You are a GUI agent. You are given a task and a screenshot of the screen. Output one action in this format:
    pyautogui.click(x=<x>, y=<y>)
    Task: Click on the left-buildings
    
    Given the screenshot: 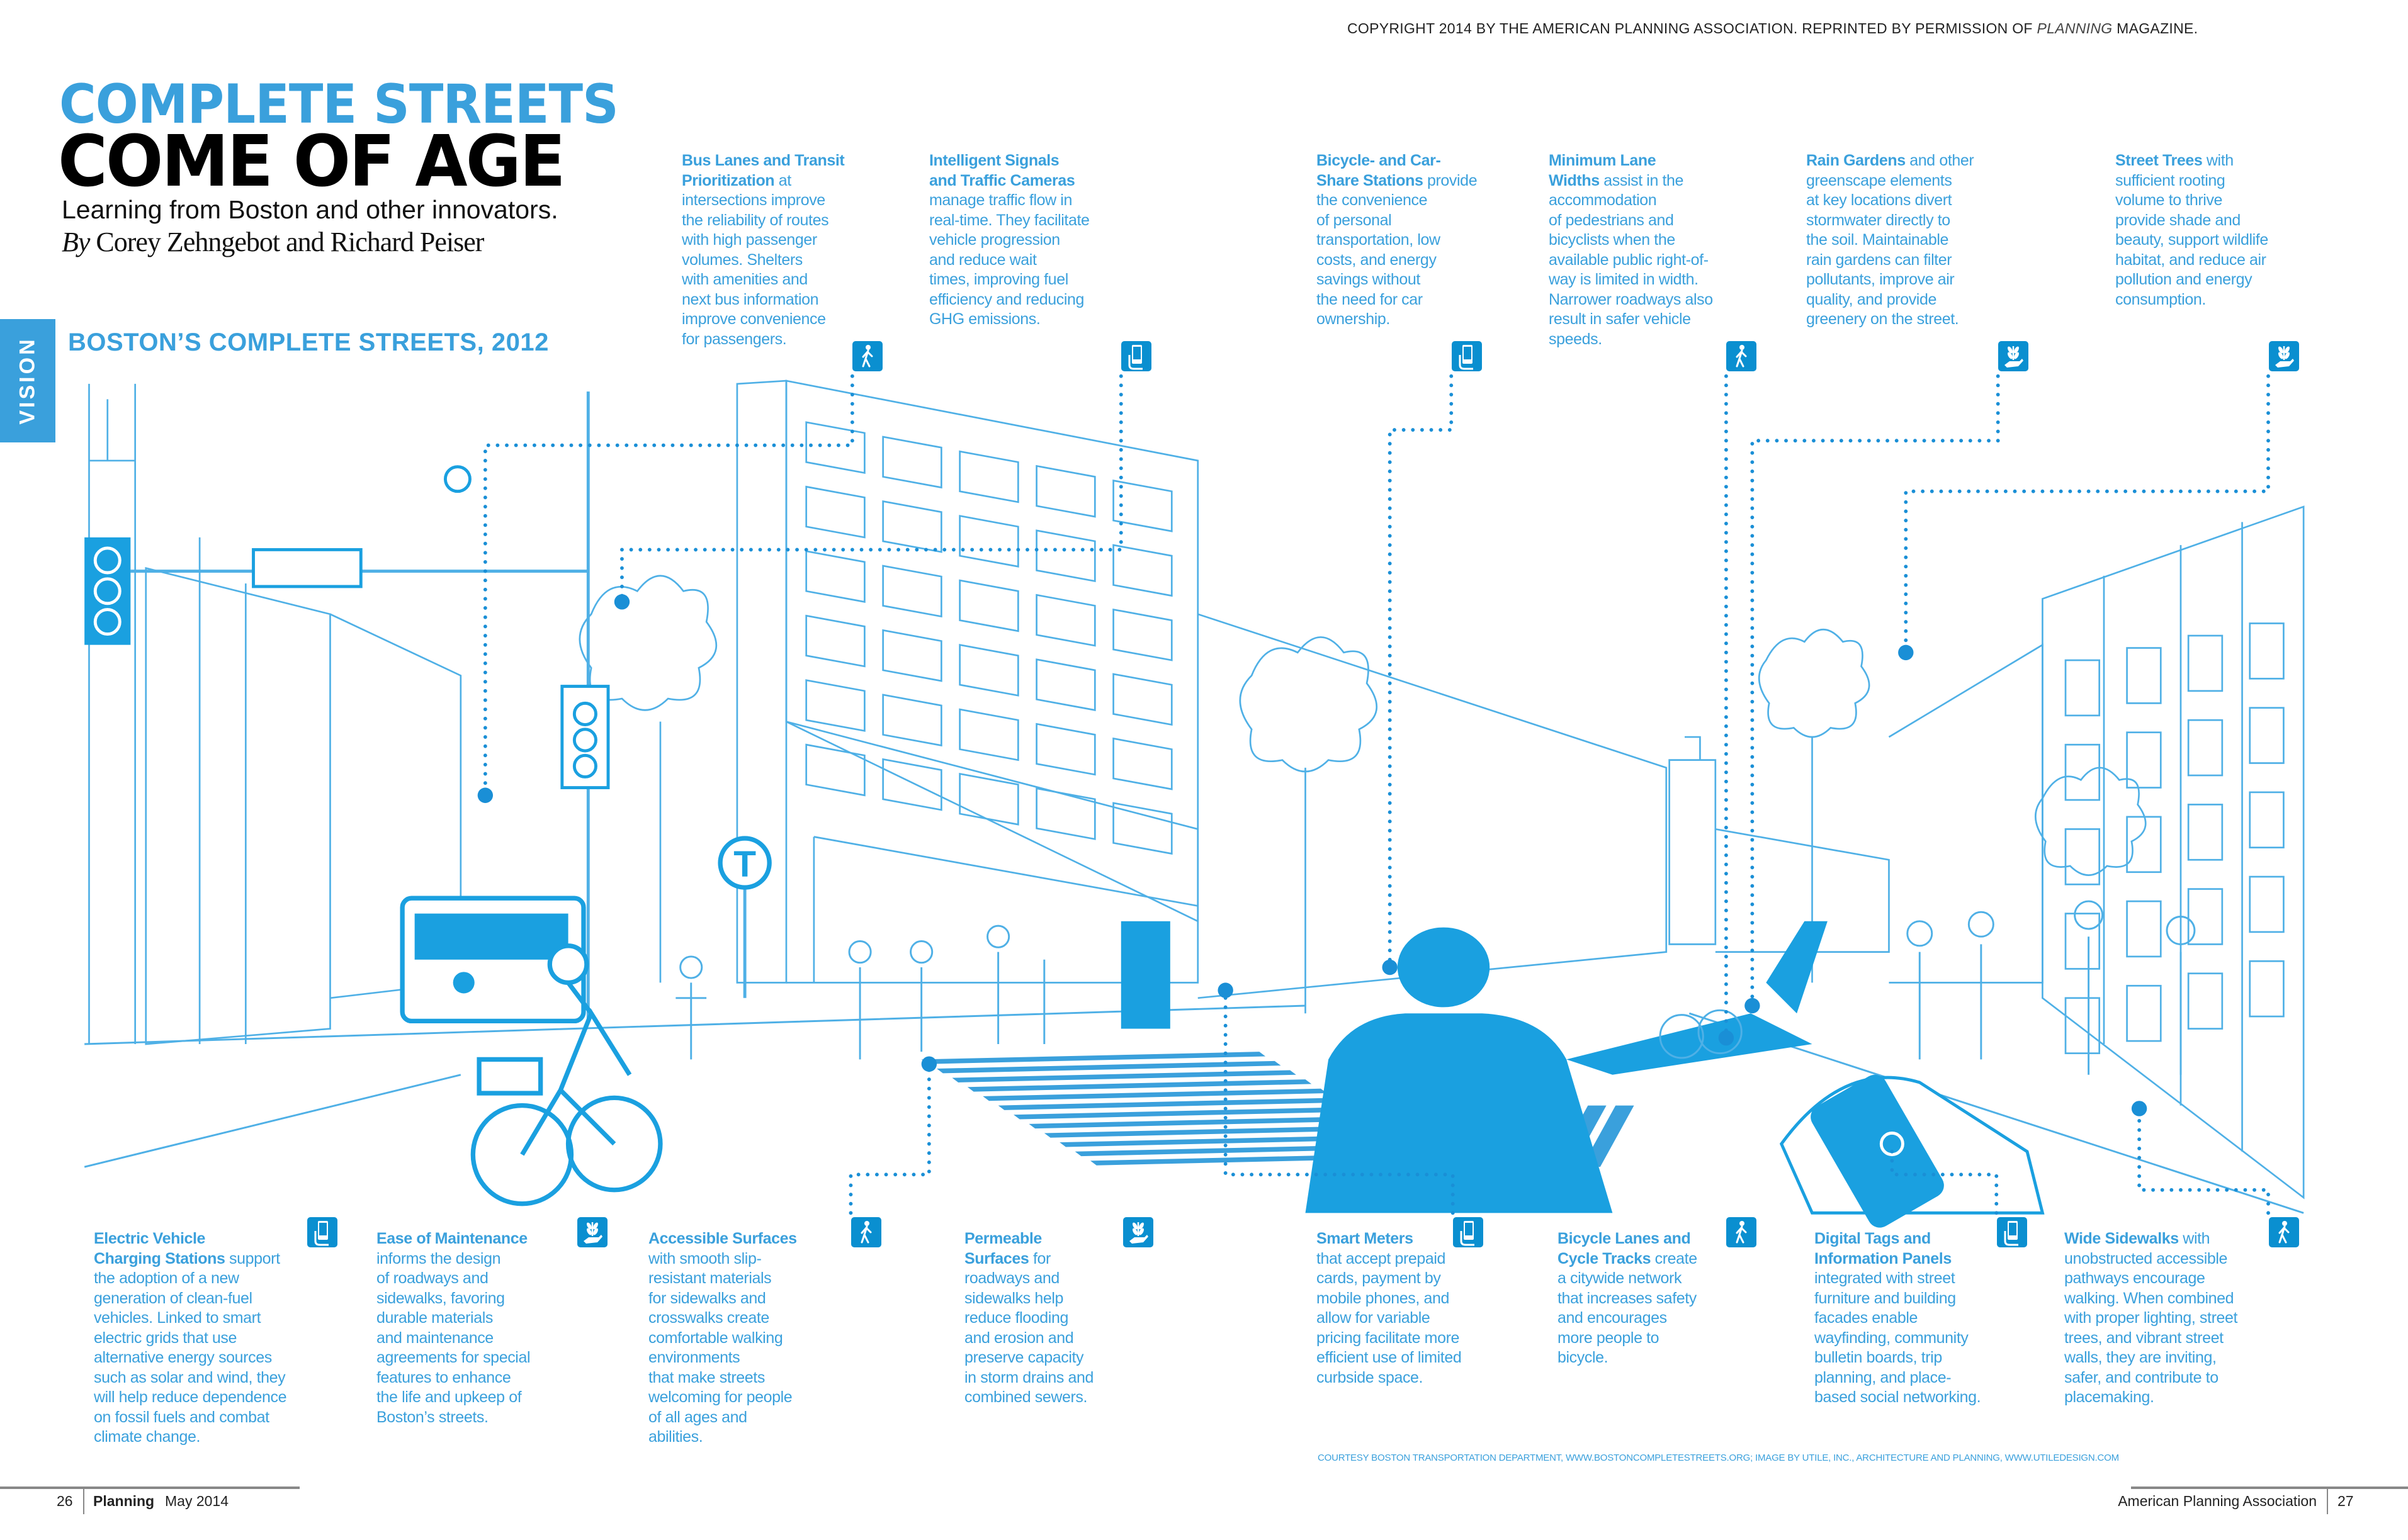 What is the action you would take?
    pyautogui.click(x=275, y=714)
    